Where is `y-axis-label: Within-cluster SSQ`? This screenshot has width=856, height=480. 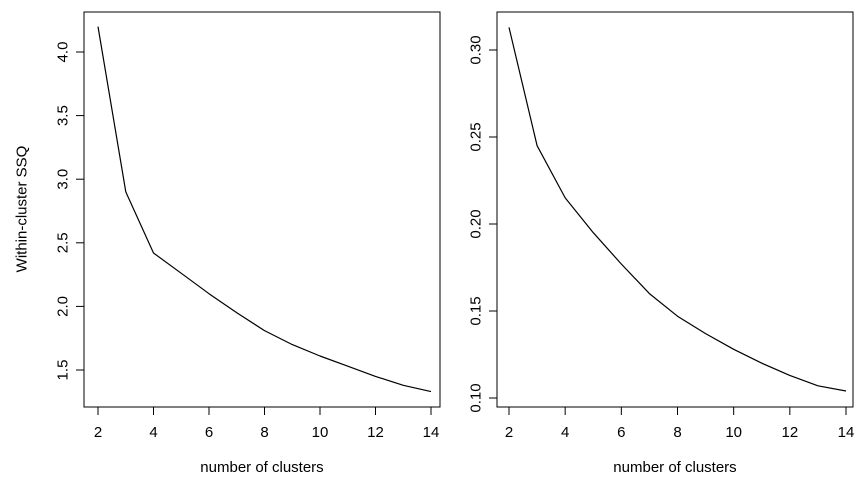 y-axis-label: Within-cluster SSQ is located at coordinates (22, 209).